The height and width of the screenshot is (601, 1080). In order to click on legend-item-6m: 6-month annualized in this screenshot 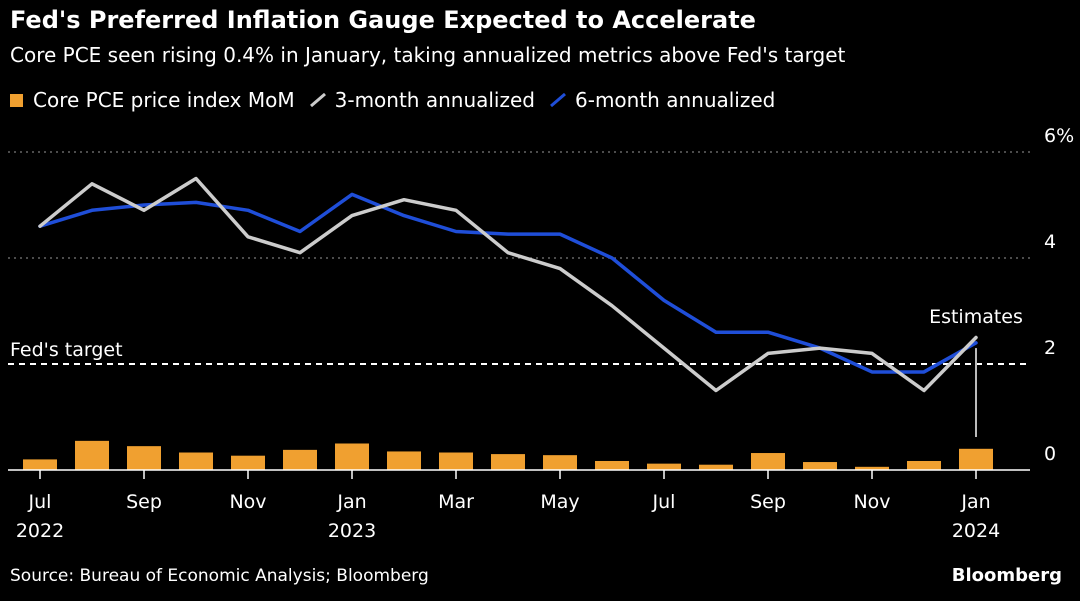, I will do `click(662, 100)`.